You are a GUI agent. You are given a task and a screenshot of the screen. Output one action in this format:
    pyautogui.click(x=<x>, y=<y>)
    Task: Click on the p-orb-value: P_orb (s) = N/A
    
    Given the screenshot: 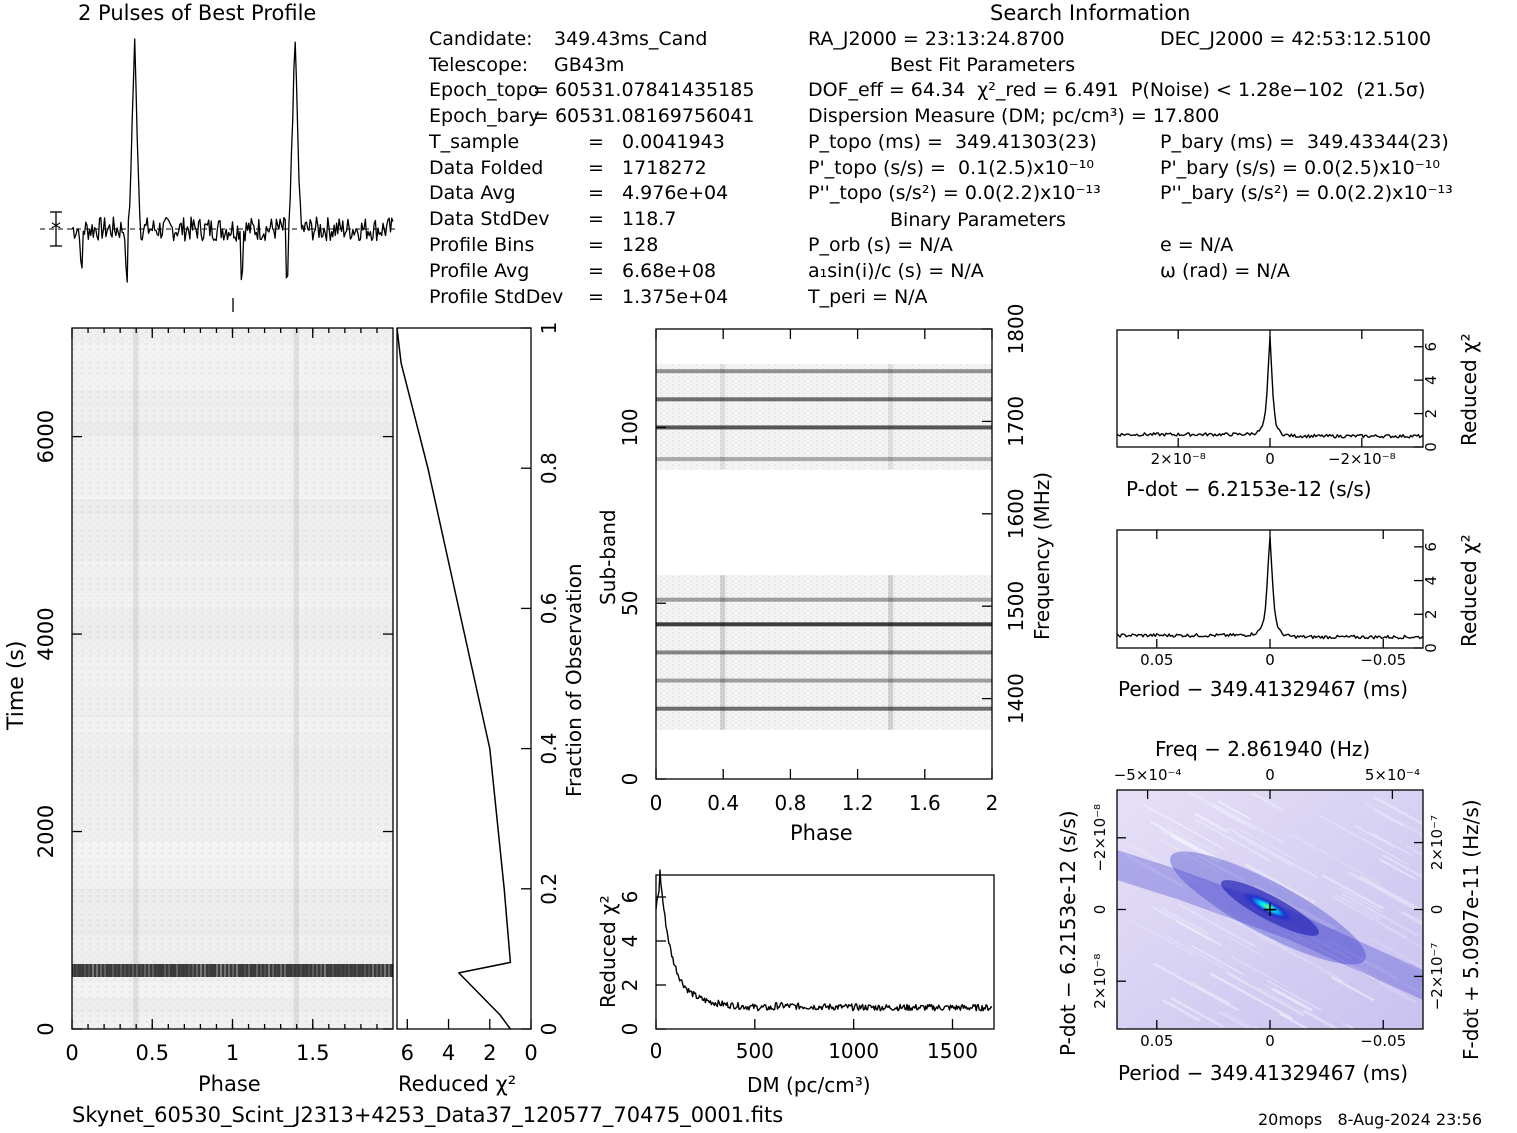 What is the action you would take?
    pyautogui.click(x=880, y=245)
    